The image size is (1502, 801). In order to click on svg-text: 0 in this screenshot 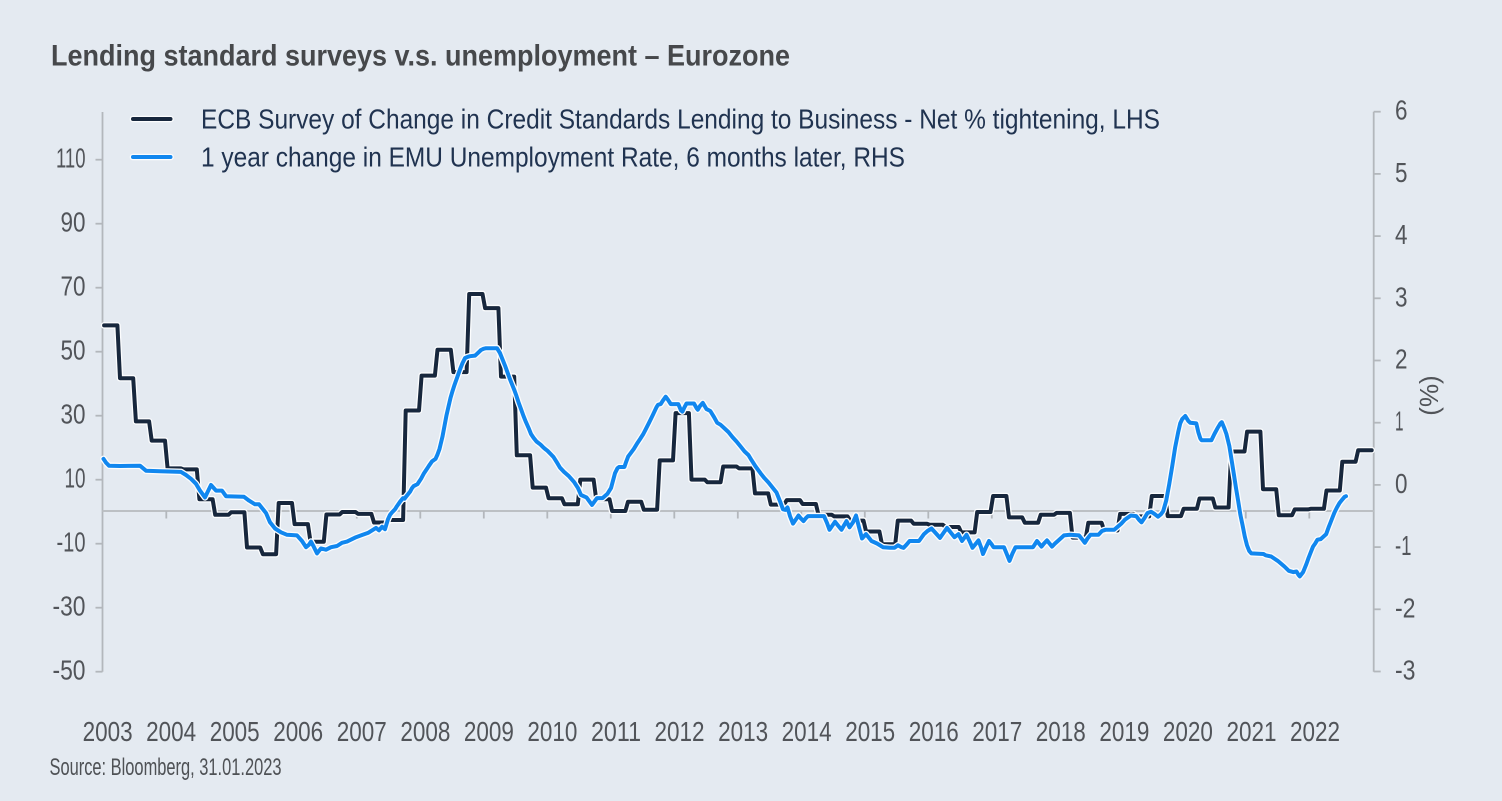, I will do `click(1401, 483)`.